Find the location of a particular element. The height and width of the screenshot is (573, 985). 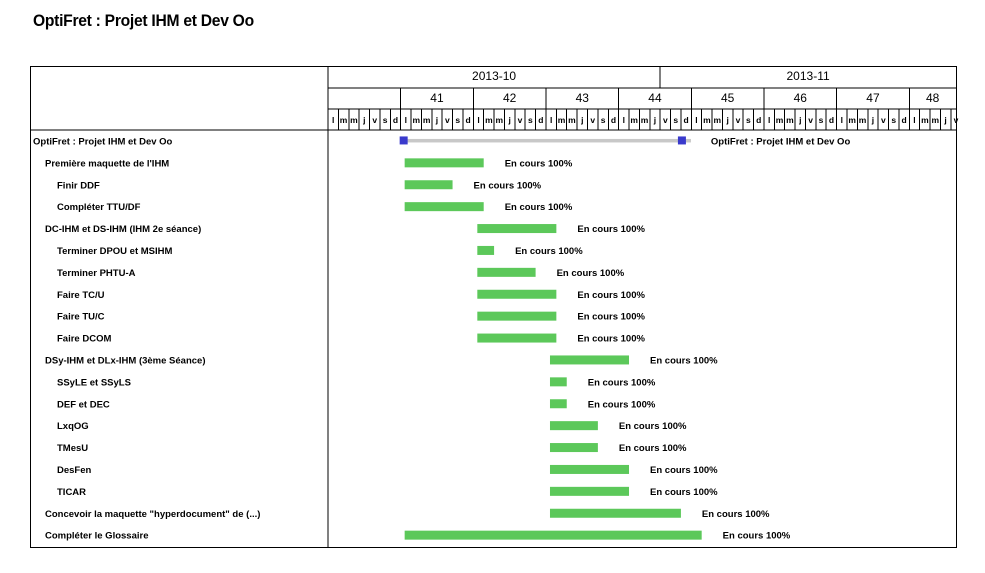

summary-start-marker is located at coordinates (403, 140).